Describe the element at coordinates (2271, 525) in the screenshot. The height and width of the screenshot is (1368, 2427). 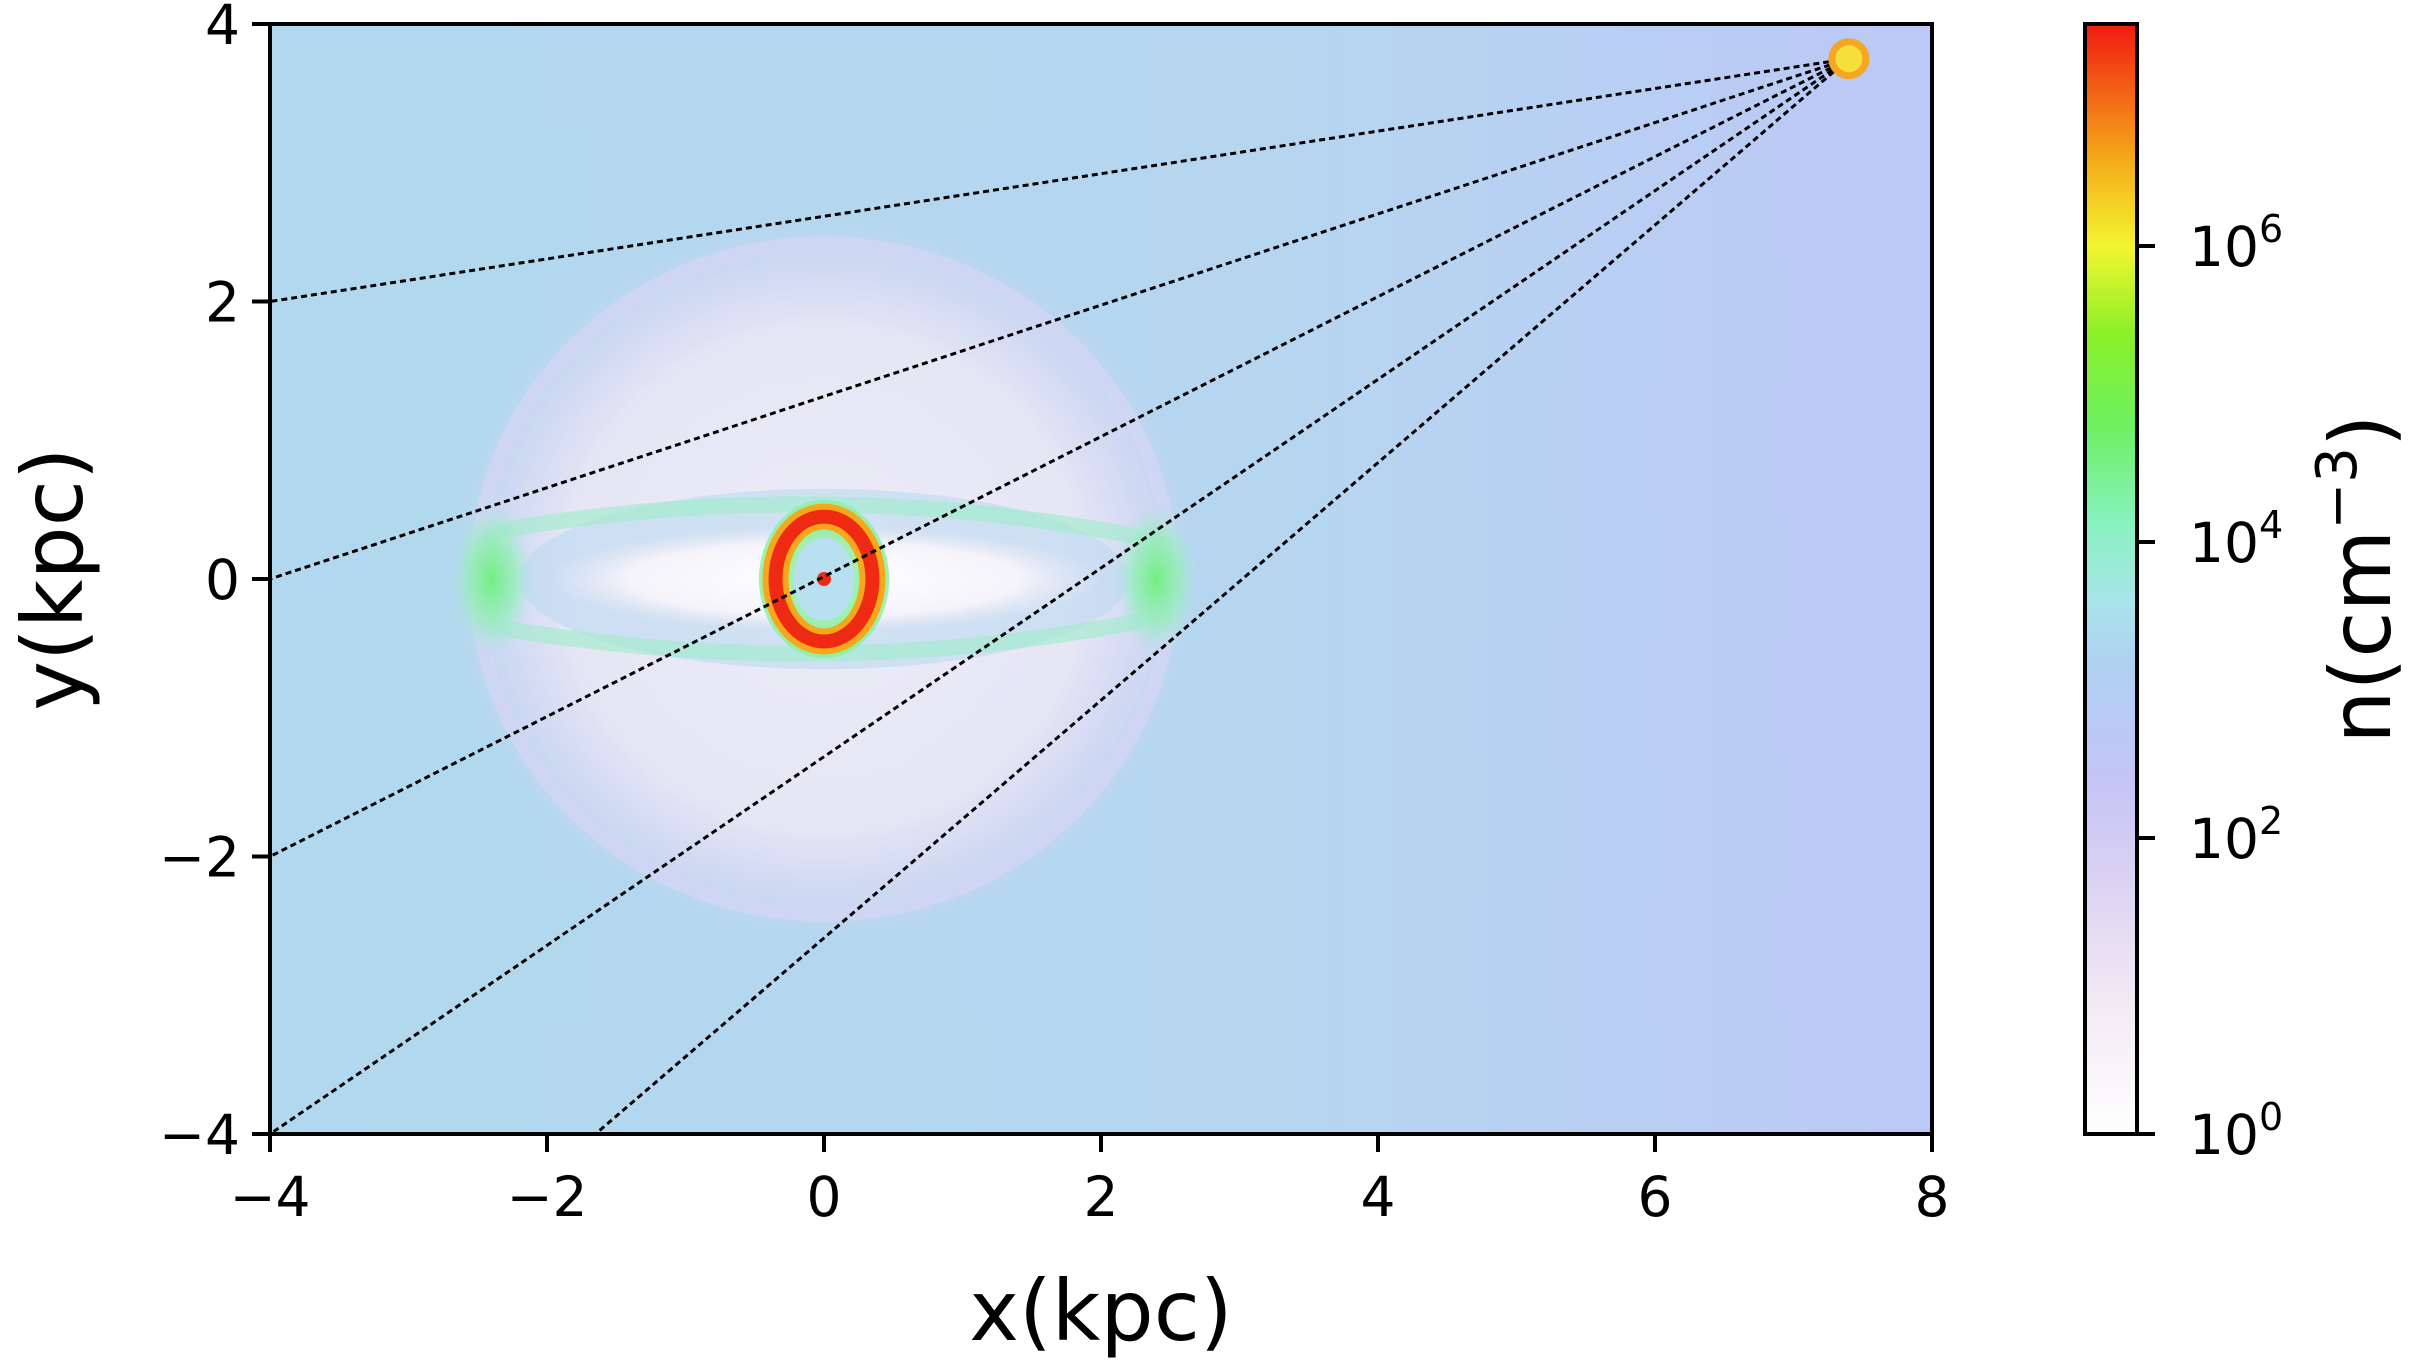
I see `colorbar-tick-exponent: 4` at that location.